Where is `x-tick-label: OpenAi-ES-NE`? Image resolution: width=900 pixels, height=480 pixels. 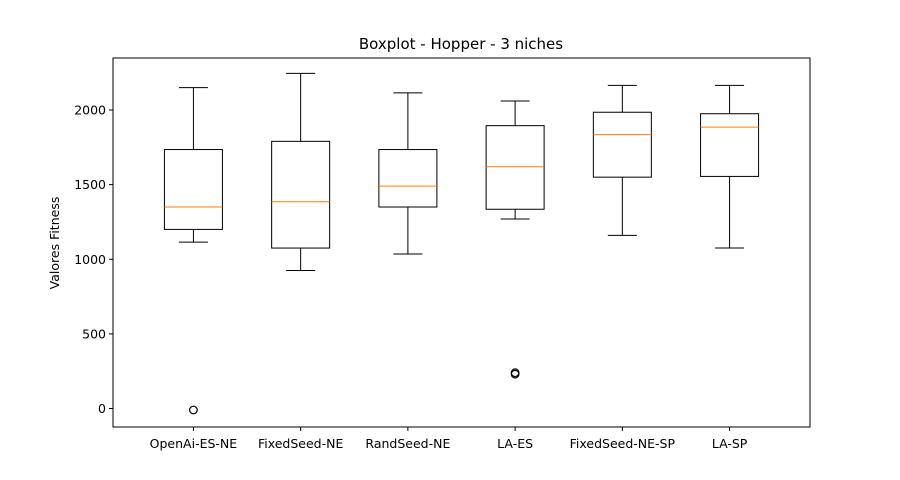
x-tick-label: OpenAi-ES-NE is located at coordinates (194, 443).